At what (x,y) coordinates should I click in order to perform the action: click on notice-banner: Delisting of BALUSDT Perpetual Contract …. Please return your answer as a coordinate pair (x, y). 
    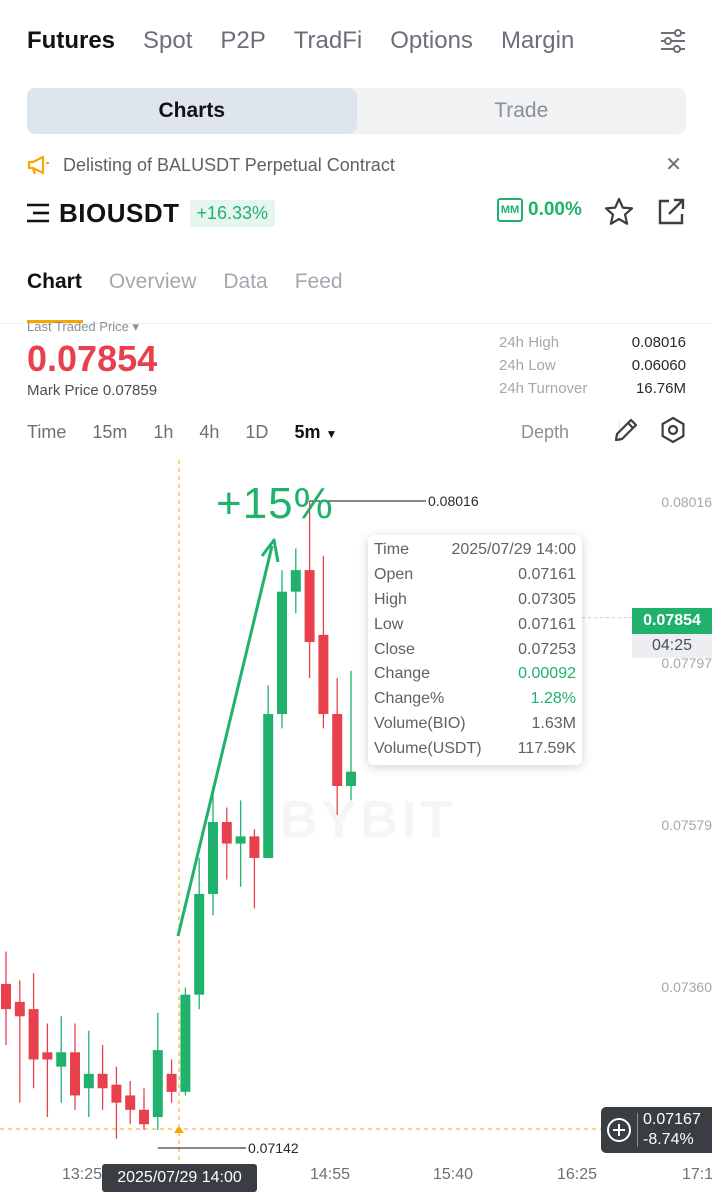
    Looking at the image, I should click on (356, 165).